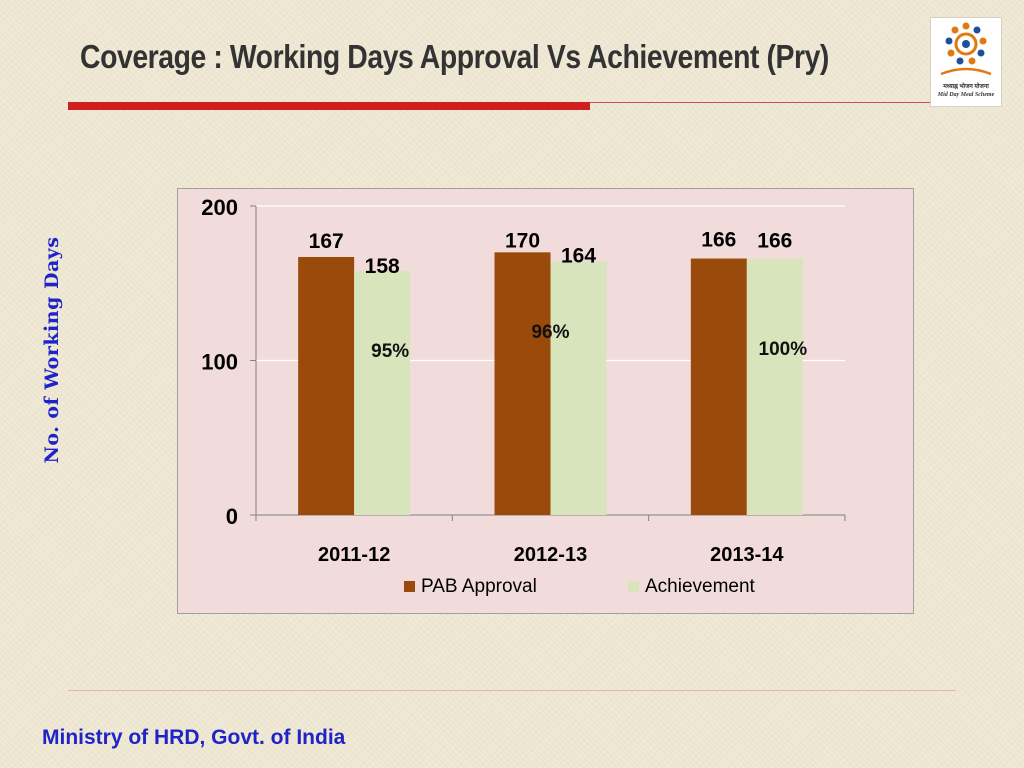  I want to click on percent-annotation: 96%, so click(550, 332).